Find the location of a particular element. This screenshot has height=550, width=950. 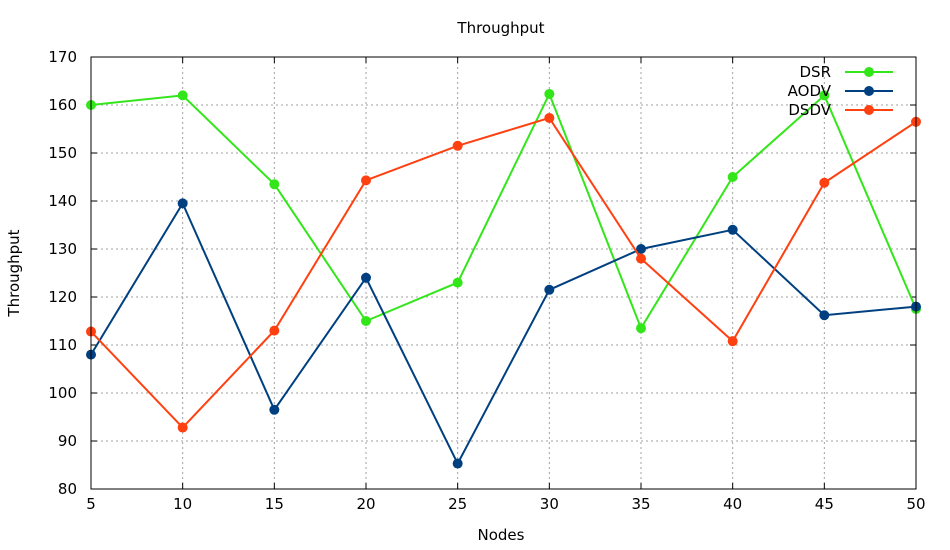

y-tick-label: 100 is located at coordinates (62, 393).